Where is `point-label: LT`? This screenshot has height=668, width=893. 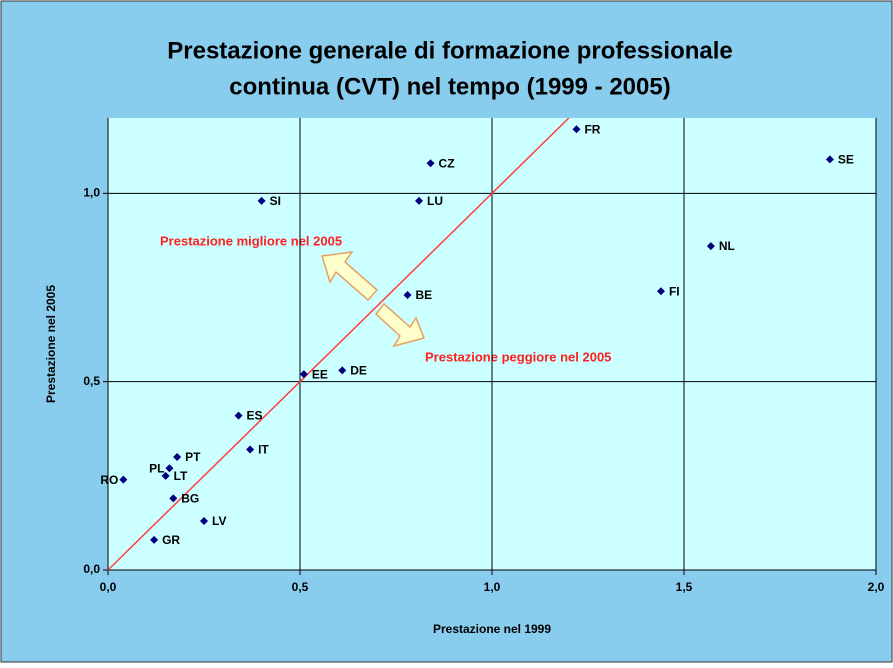 point-label: LT is located at coordinates (181, 476).